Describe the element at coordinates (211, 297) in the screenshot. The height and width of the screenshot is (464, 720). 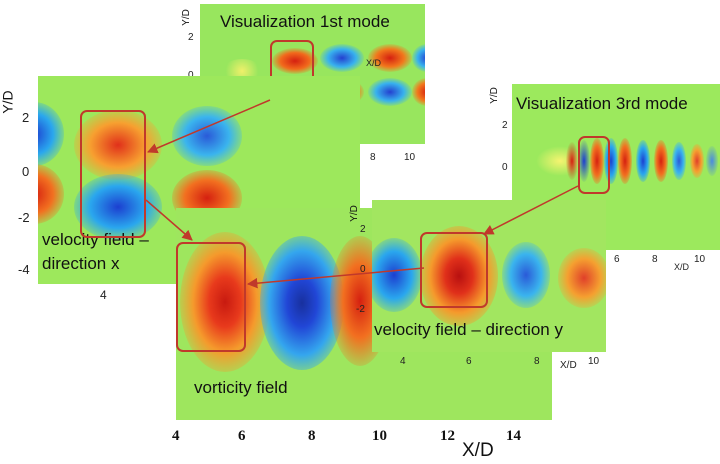
I see `vort-highlight-box` at that location.